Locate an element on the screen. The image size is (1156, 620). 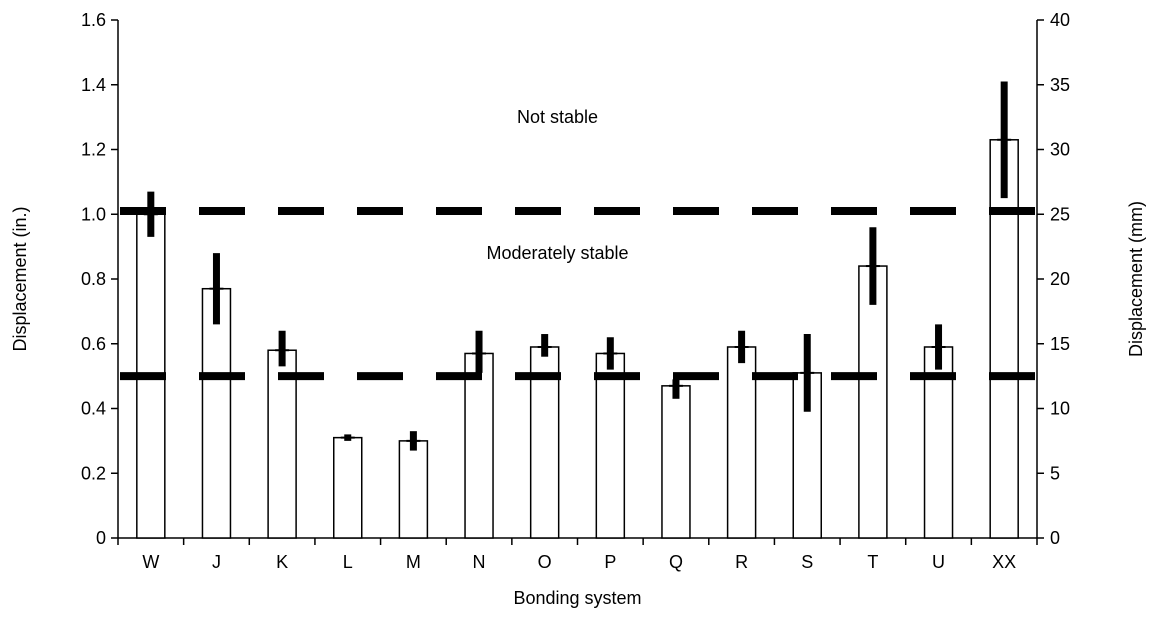
x-tick-label: O is located at coordinates (545, 562).